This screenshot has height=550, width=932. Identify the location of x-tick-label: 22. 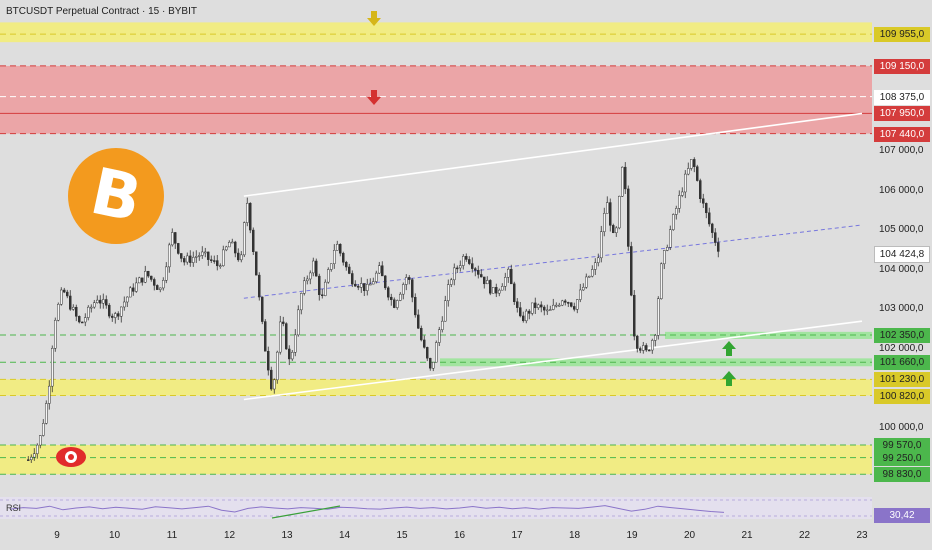
(804, 535).